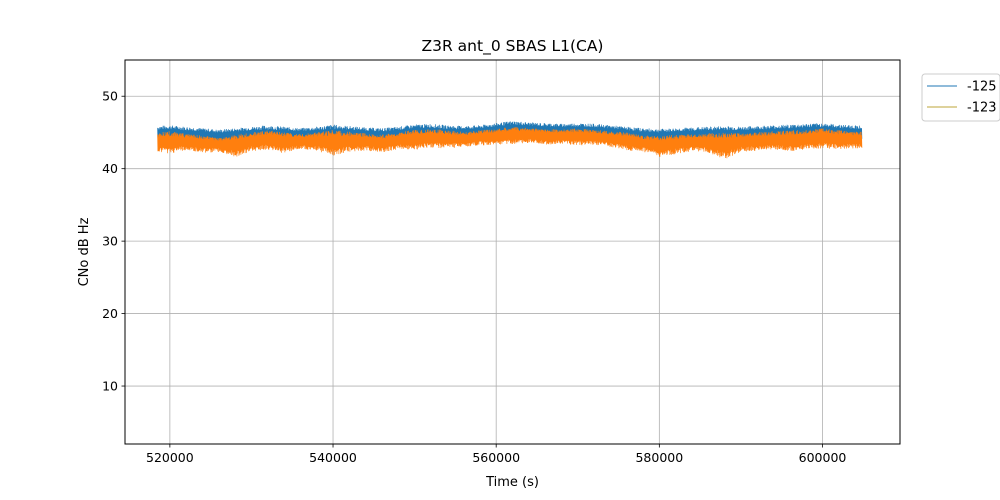  Describe the element at coordinates (333, 457) in the screenshot. I see `x-tick-label: 540000` at that location.